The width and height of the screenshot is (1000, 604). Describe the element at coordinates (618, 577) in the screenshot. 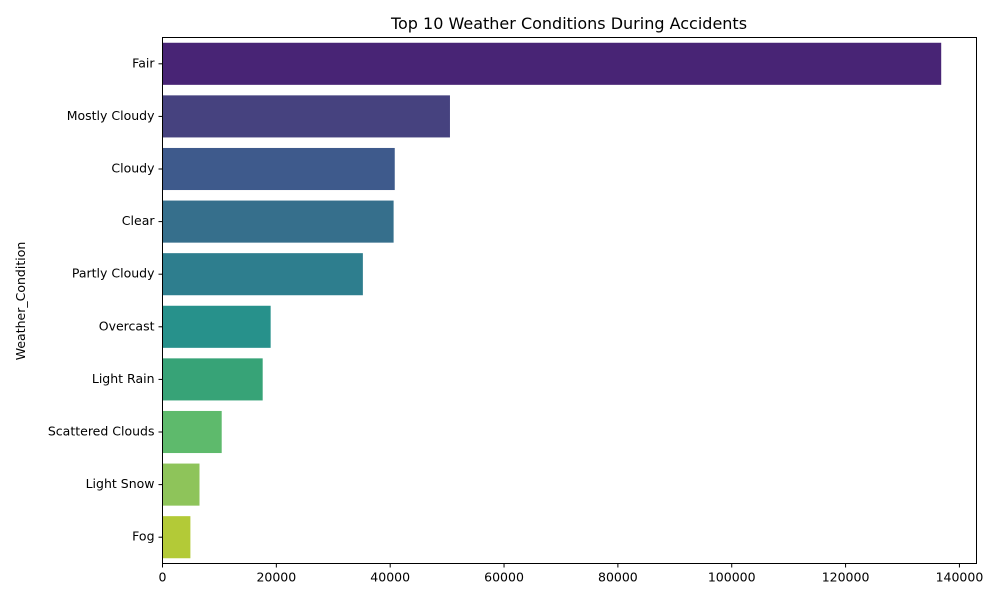

I see `x-tick-label: 80000` at that location.